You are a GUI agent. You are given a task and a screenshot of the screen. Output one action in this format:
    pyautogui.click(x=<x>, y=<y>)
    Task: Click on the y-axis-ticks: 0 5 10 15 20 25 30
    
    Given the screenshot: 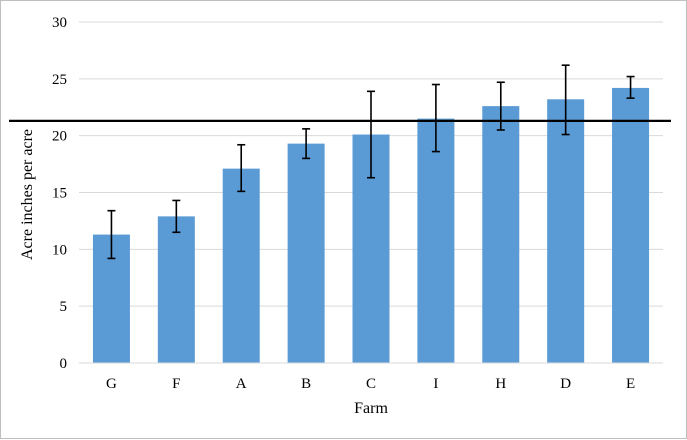 What is the action you would take?
    pyautogui.click(x=59, y=193)
    